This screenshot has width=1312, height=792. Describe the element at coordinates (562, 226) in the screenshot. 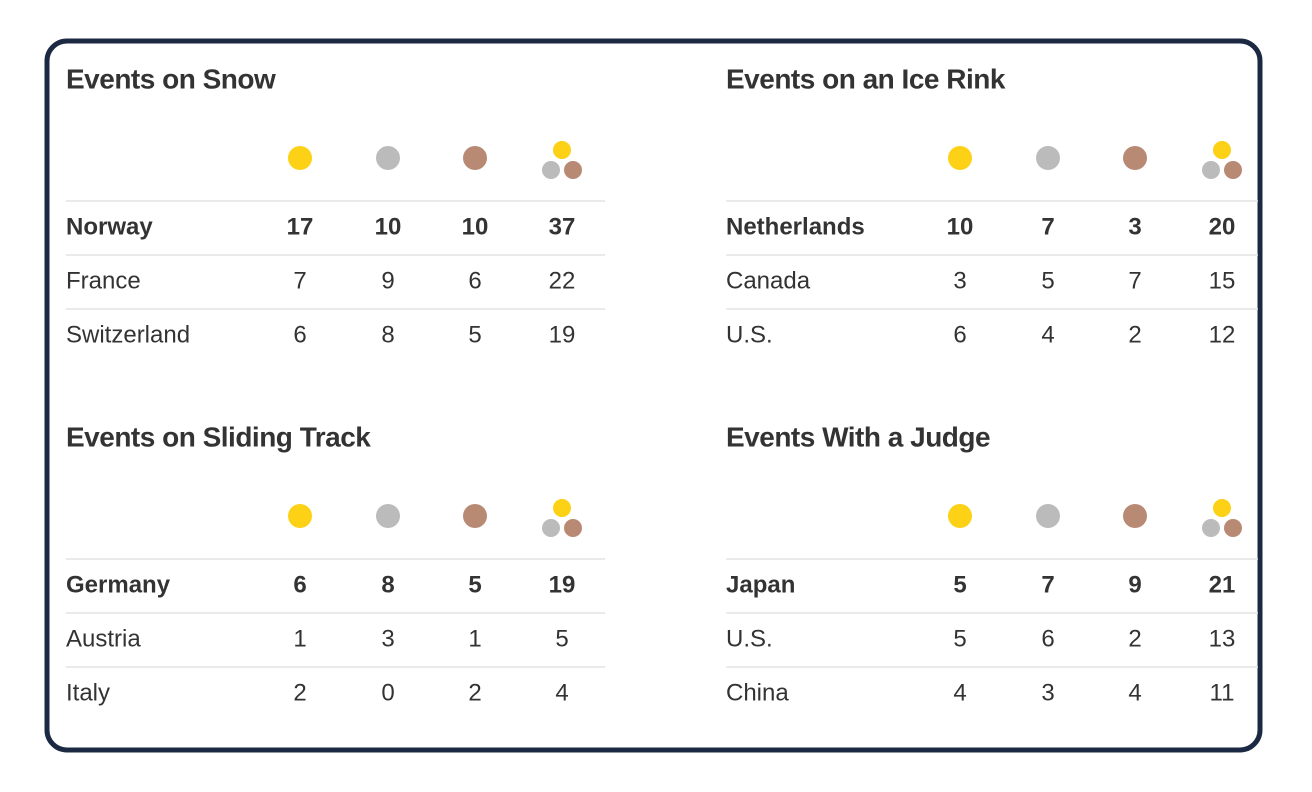

I see `medal-count: 37` at that location.